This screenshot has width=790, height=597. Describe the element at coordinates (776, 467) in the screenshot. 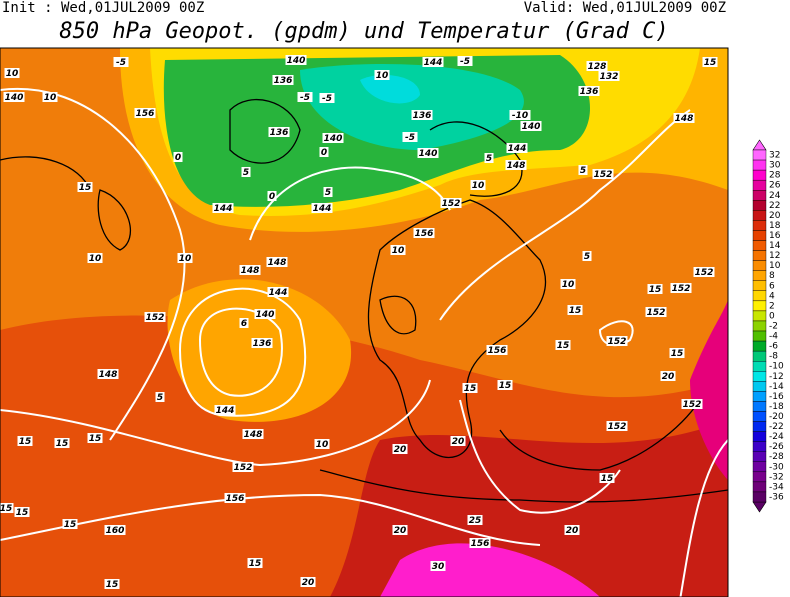

I see `colorbar-label: -30` at that location.